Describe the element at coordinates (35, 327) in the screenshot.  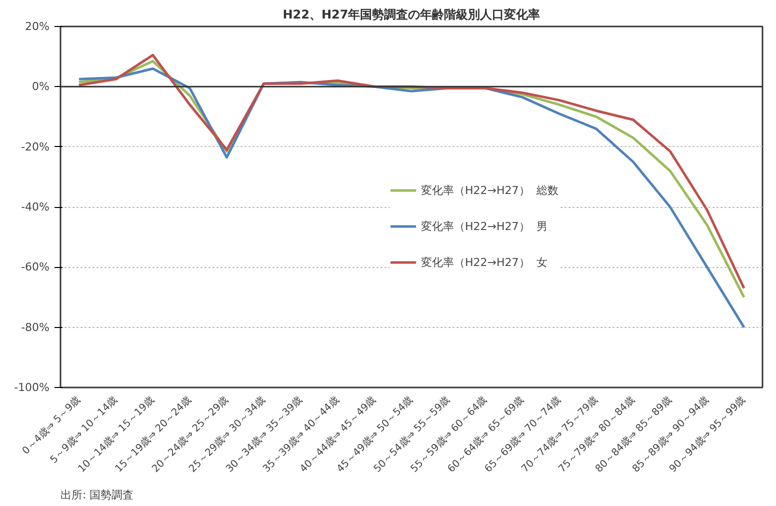
I see `y-tick-label: -80%` at that location.